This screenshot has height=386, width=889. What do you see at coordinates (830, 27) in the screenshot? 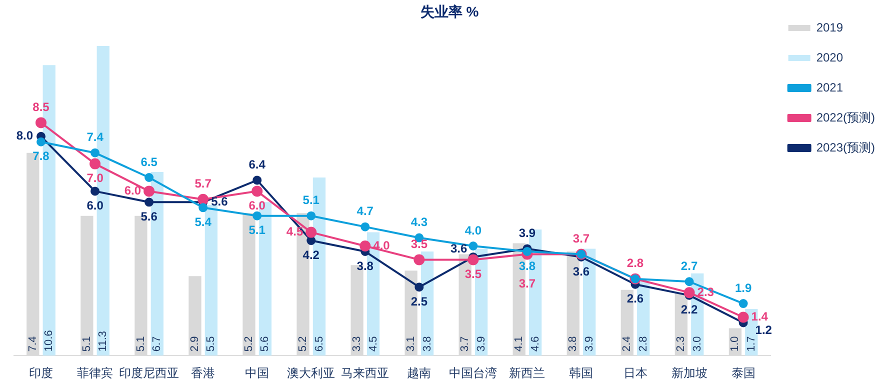
I see `legend-label: 2019` at bounding box center [830, 27].